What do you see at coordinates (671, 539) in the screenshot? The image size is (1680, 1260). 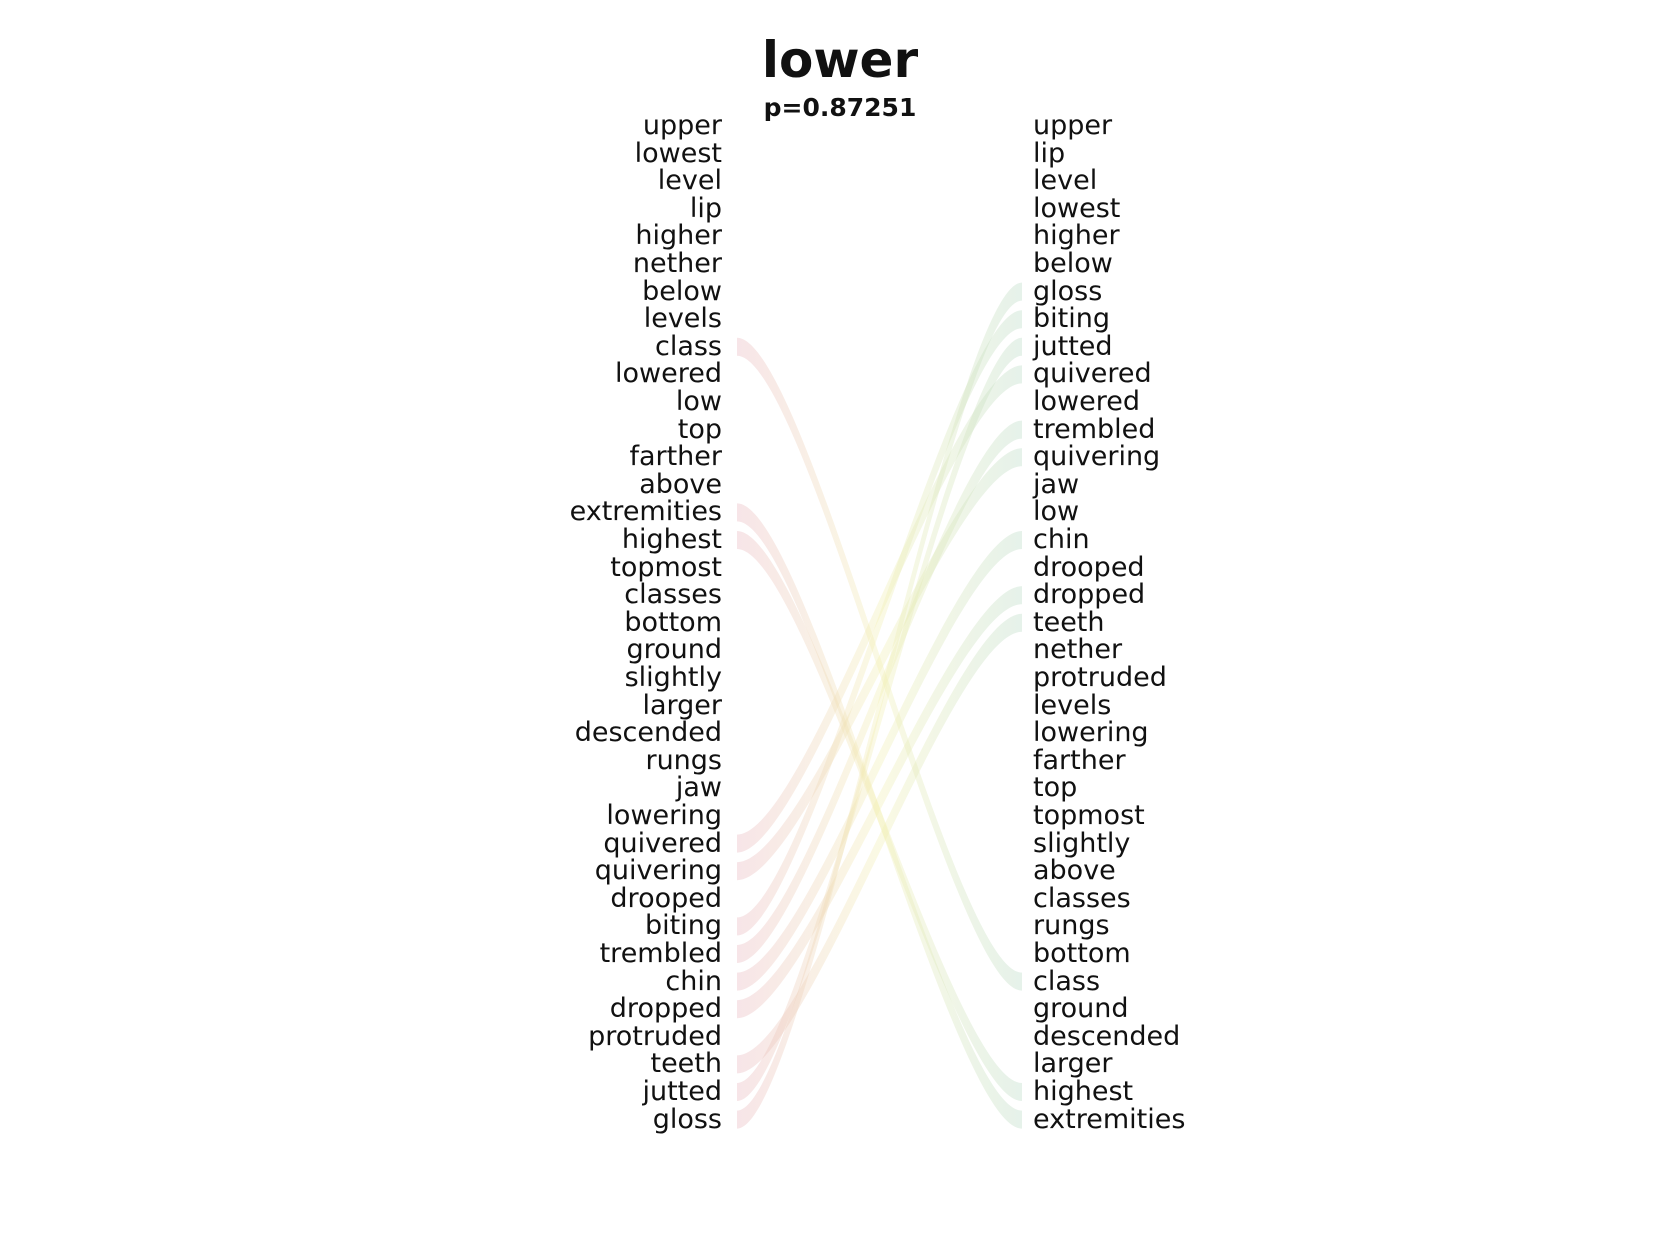 I see `left-word-highest: highest` at bounding box center [671, 539].